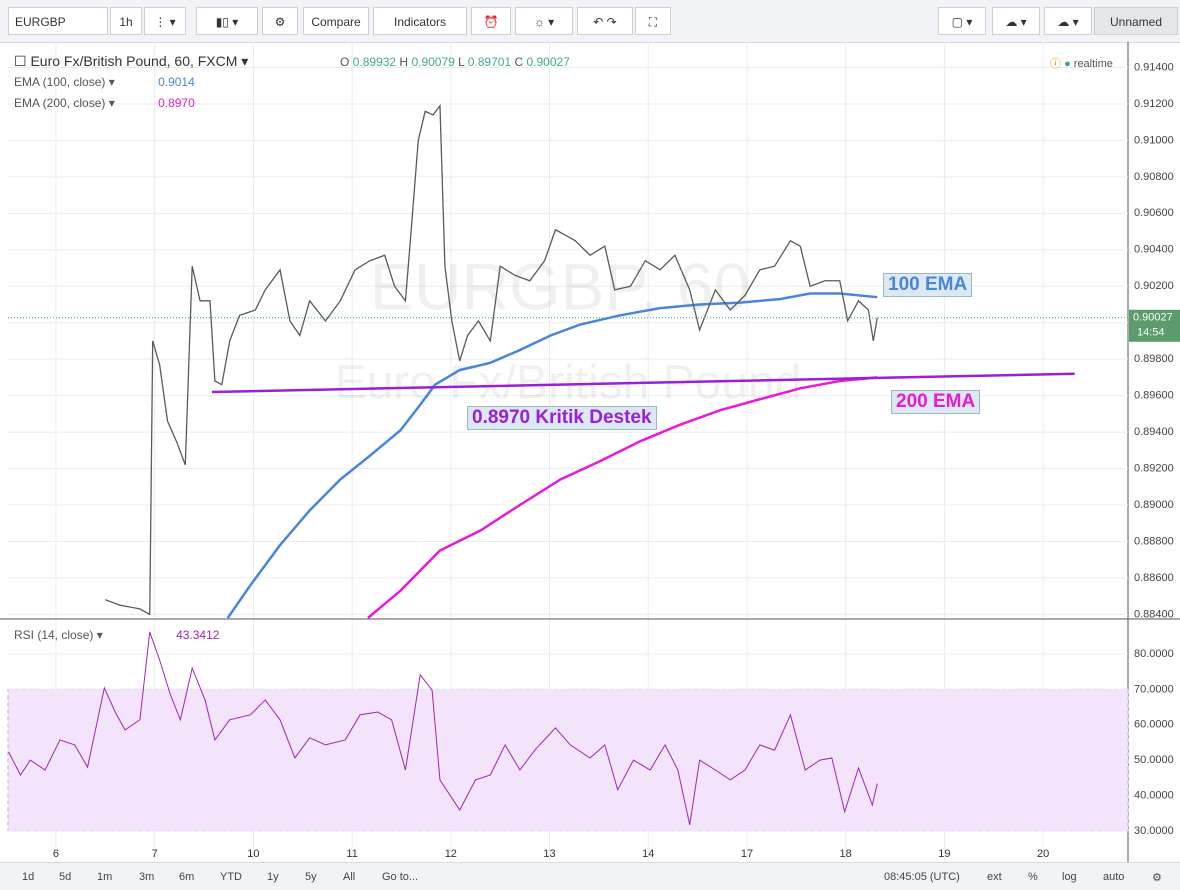 This screenshot has width=1180, height=890. What do you see at coordinates (311, 877) in the screenshot?
I see `range: 5y` at bounding box center [311, 877].